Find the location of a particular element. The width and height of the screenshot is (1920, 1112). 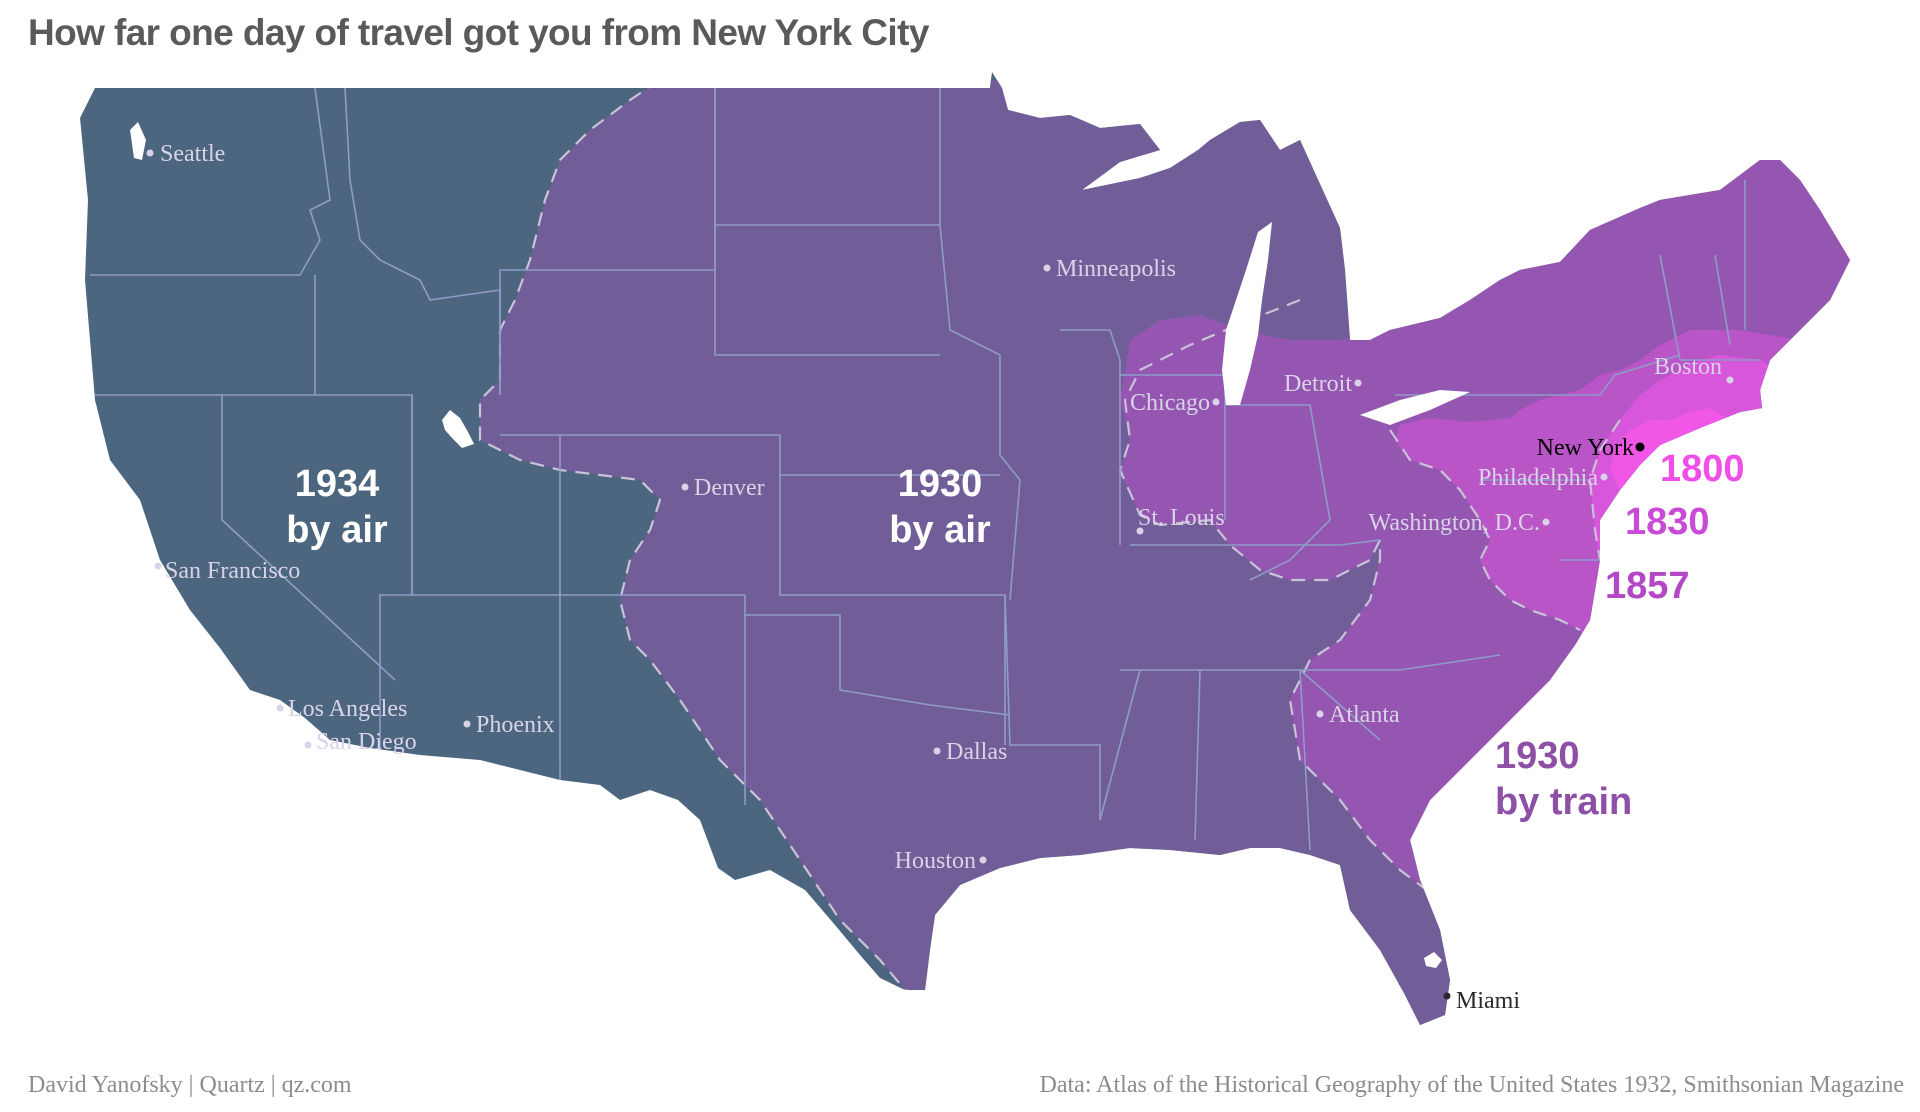

washington-label: Washington, D.C. is located at coordinates (1454, 523).